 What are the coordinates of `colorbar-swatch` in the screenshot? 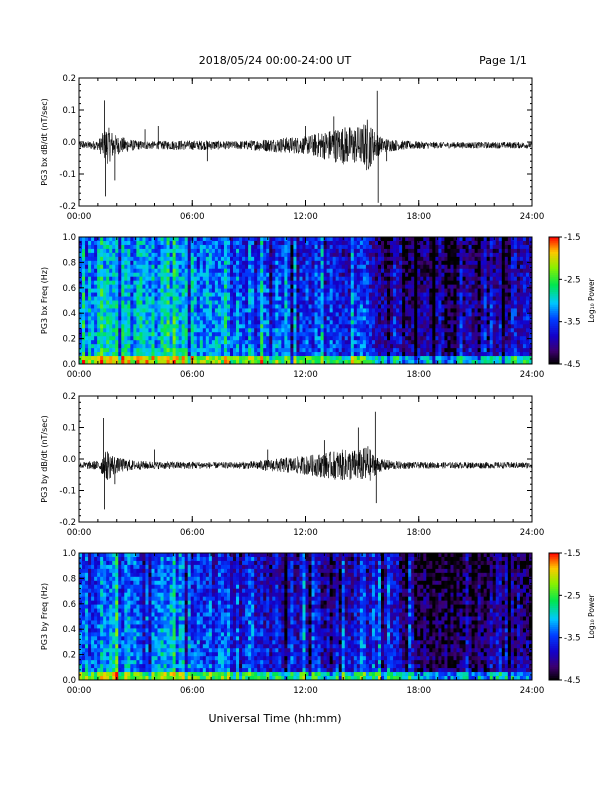 It's located at (554, 344).